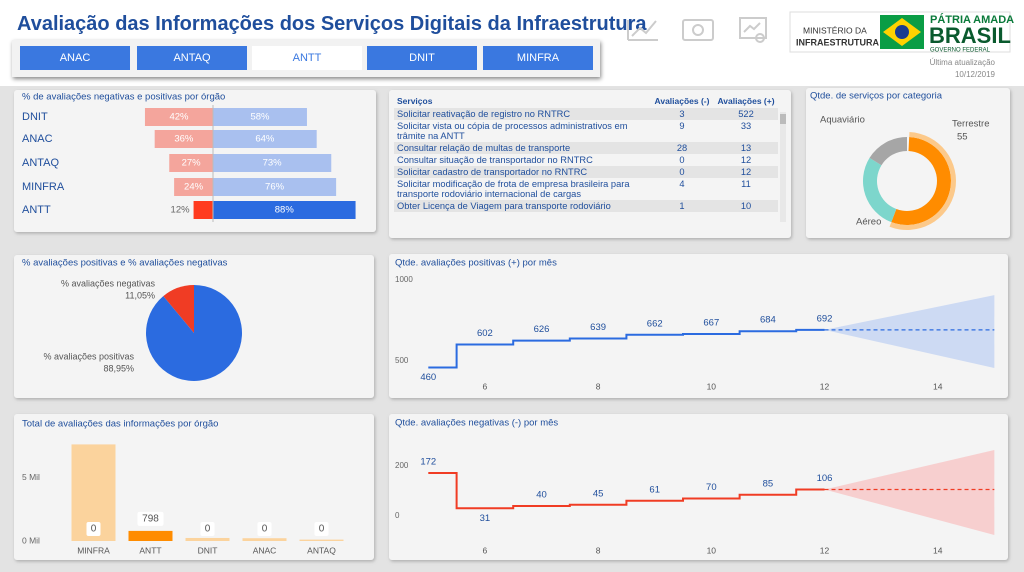 The image size is (1024, 572). What do you see at coordinates (422, 58) in the screenshot?
I see `tab: DNIT` at bounding box center [422, 58].